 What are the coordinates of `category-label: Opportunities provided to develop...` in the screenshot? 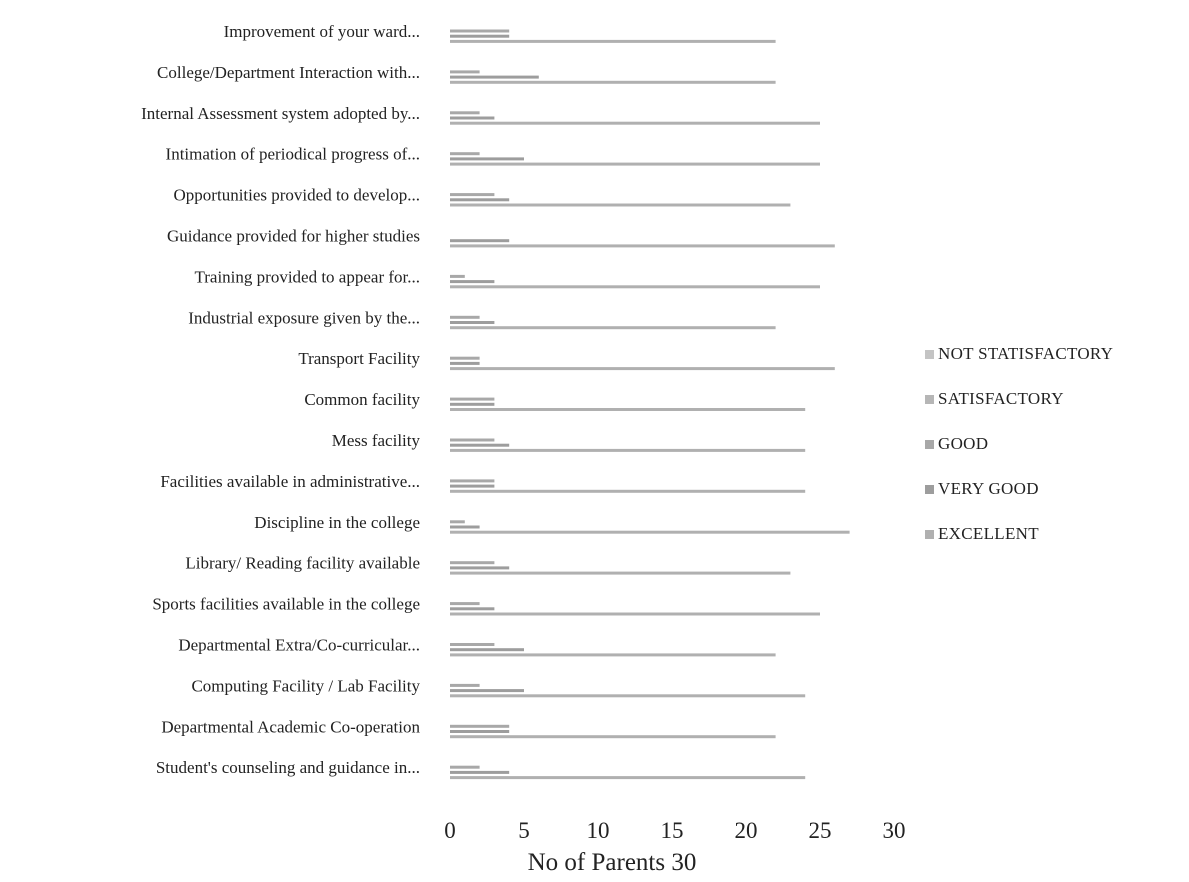 It's located at (297, 195).